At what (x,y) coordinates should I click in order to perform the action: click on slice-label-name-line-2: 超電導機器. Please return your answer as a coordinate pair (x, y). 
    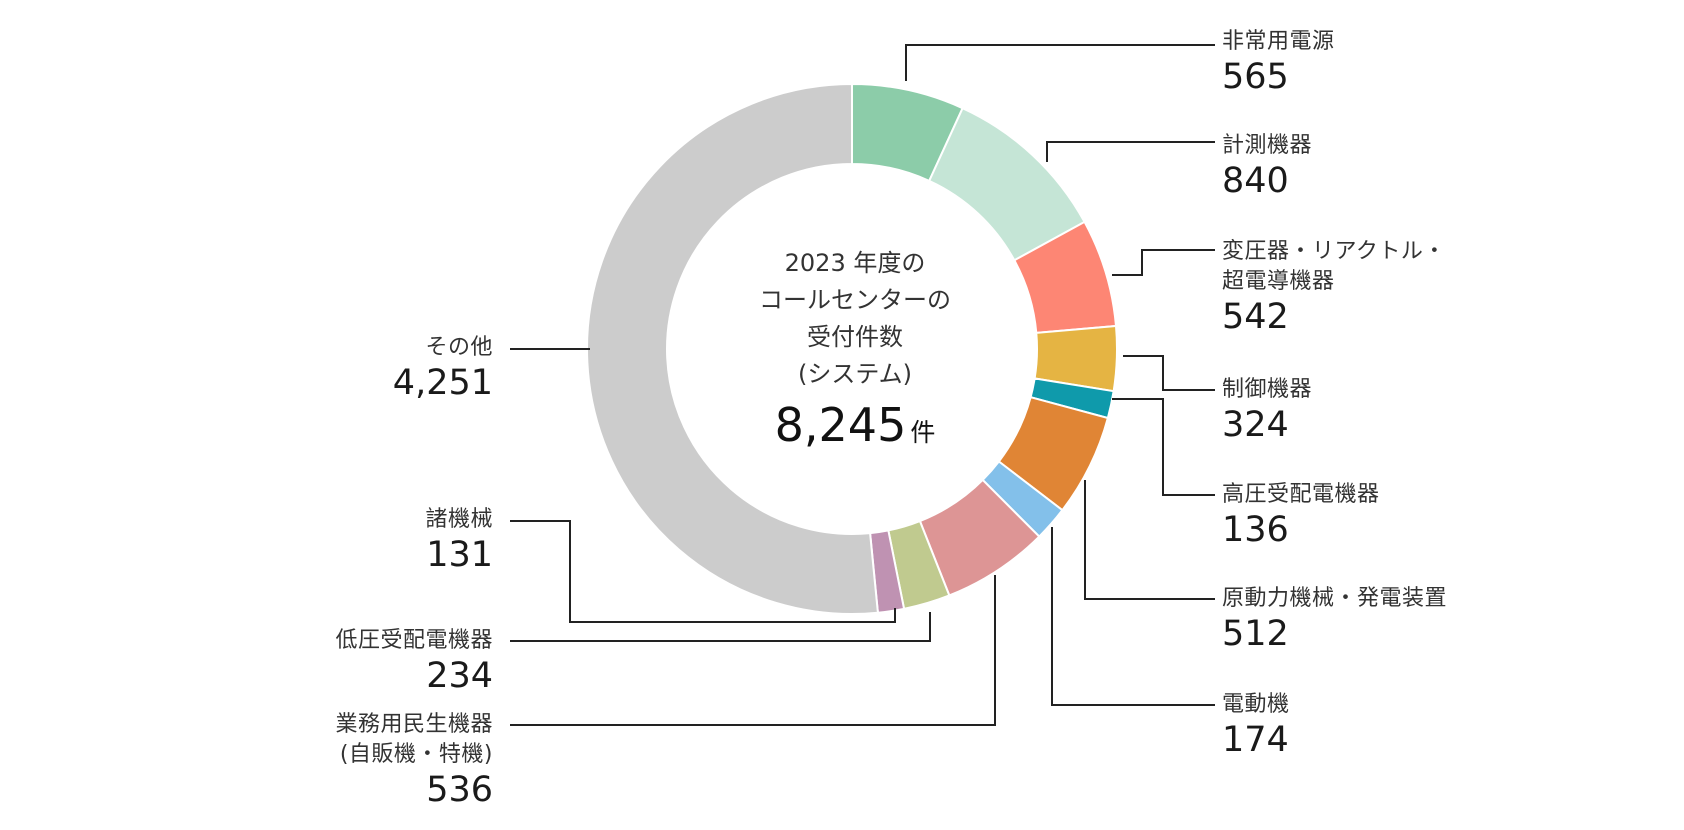
    Looking at the image, I should click on (1278, 281).